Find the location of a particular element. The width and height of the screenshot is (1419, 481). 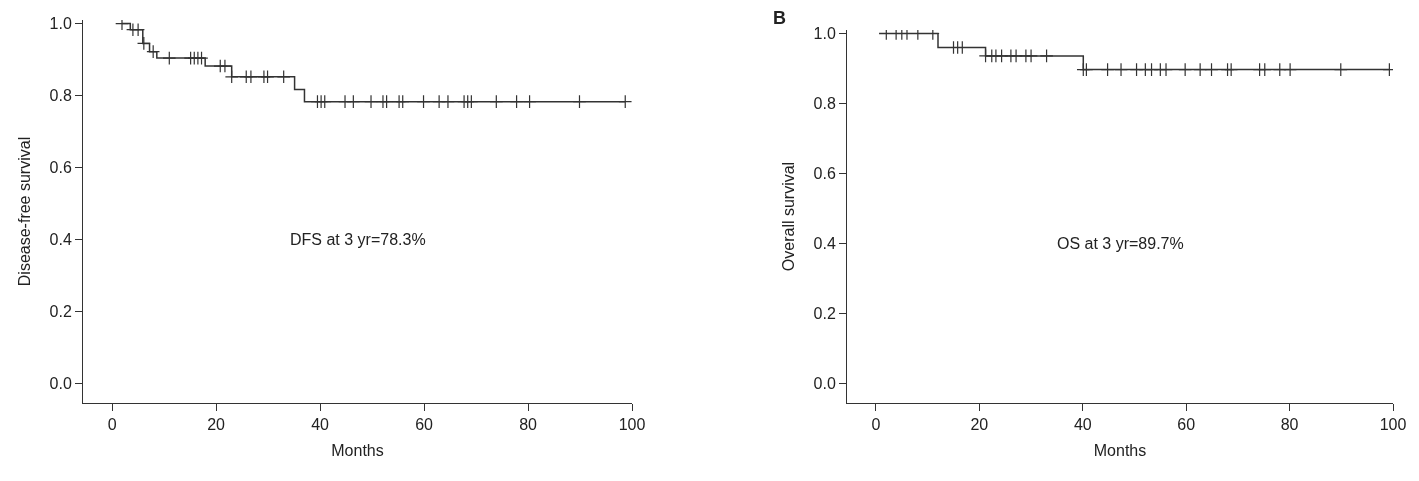

y-axis-title: Disease-free survival is located at coordinates (25, 211).